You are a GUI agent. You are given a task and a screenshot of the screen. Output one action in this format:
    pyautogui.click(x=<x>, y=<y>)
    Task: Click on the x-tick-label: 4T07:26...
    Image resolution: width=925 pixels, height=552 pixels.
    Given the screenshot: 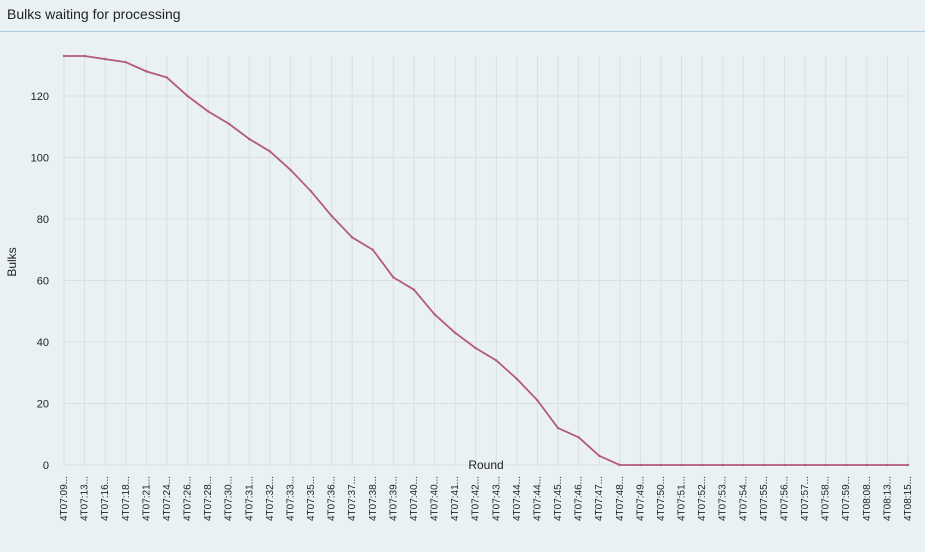 What is the action you would take?
    pyautogui.click(x=188, y=498)
    